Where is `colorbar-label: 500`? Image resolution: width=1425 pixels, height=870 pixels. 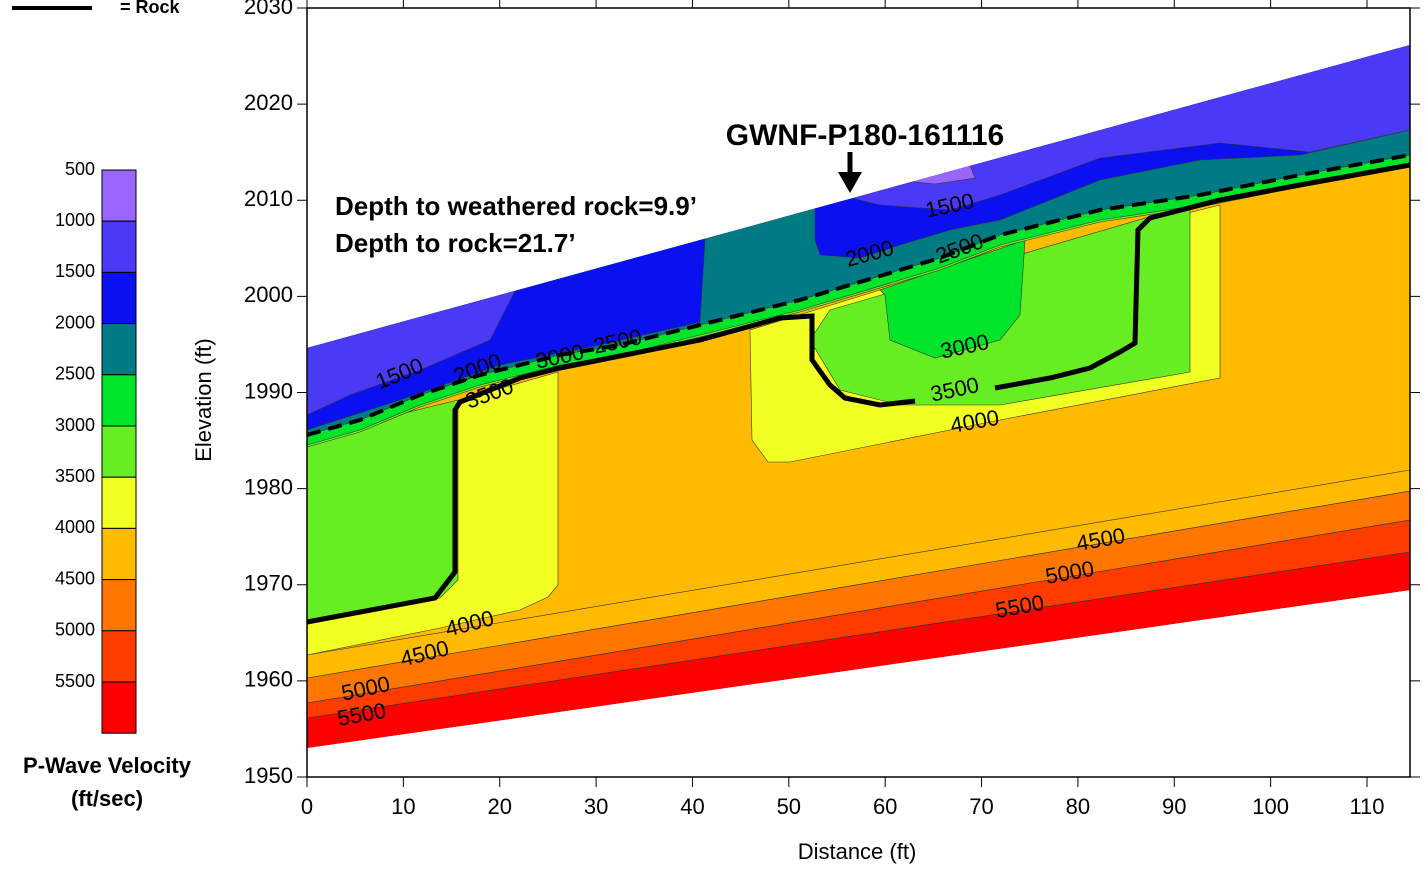 colorbar-label: 500 is located at coordinates (80, 169).